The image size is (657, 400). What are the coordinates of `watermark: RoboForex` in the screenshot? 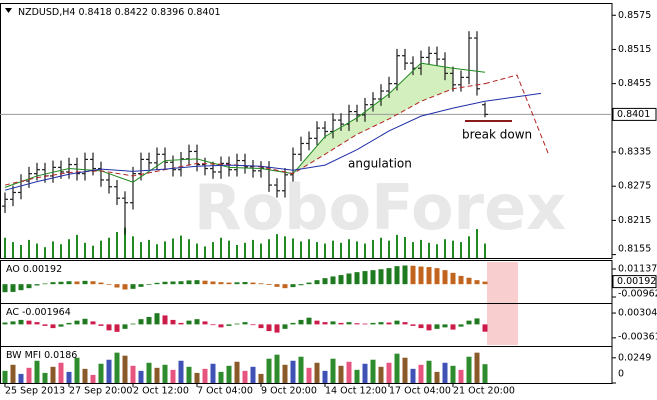 It's located at (380, 207).